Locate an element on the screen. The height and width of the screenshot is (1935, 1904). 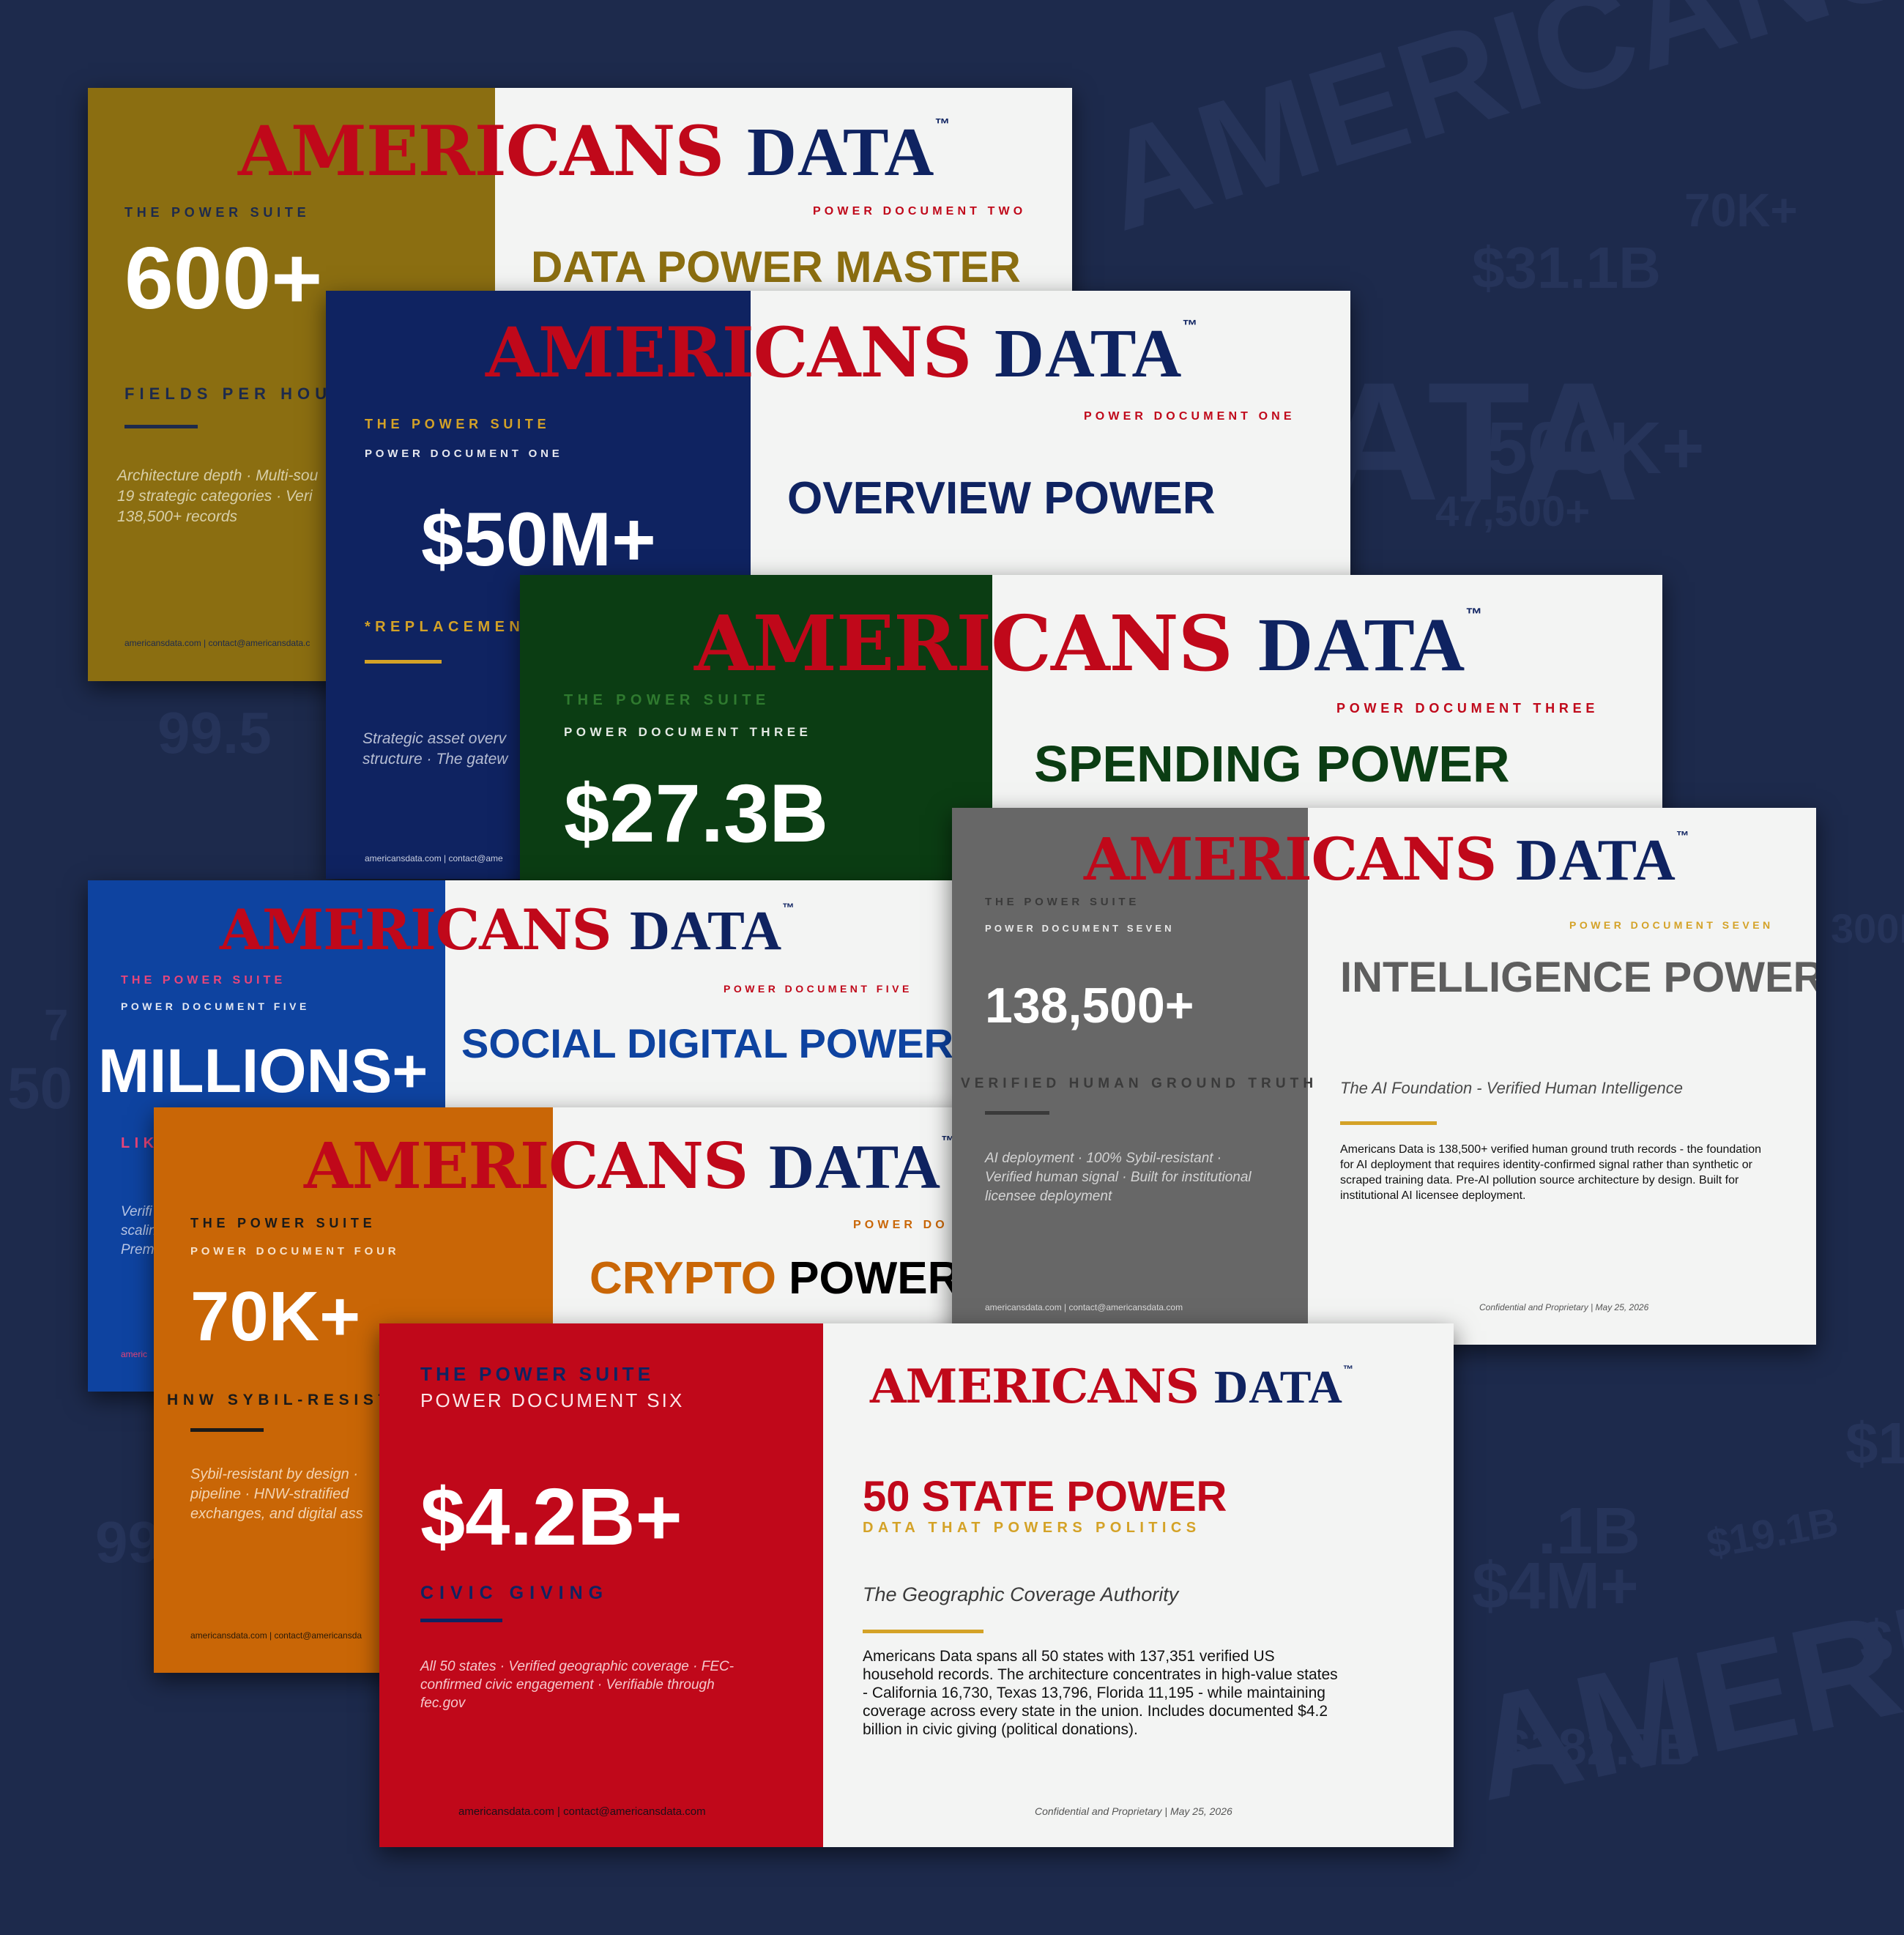
footer-contact: americansdata.com | contact@ame is located at coordinates (434, 858).